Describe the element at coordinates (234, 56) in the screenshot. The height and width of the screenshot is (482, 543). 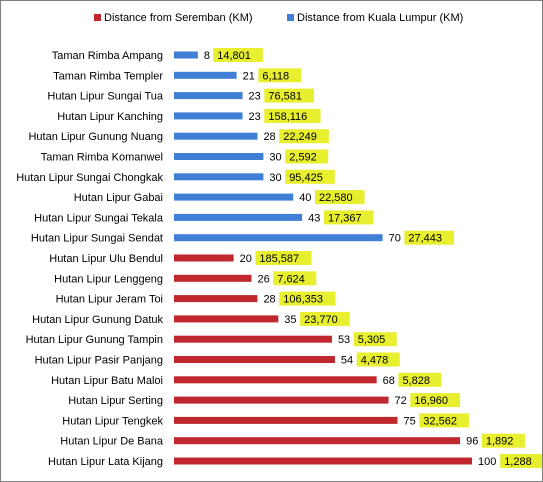
I see `highlight-label: 14,801` at that location.